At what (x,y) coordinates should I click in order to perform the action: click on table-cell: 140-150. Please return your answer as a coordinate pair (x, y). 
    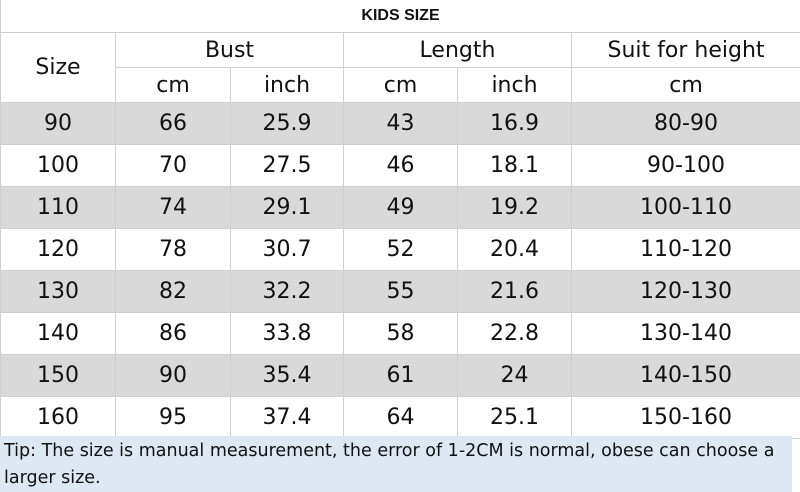
    Looking at the image, I should click on (685, 375).